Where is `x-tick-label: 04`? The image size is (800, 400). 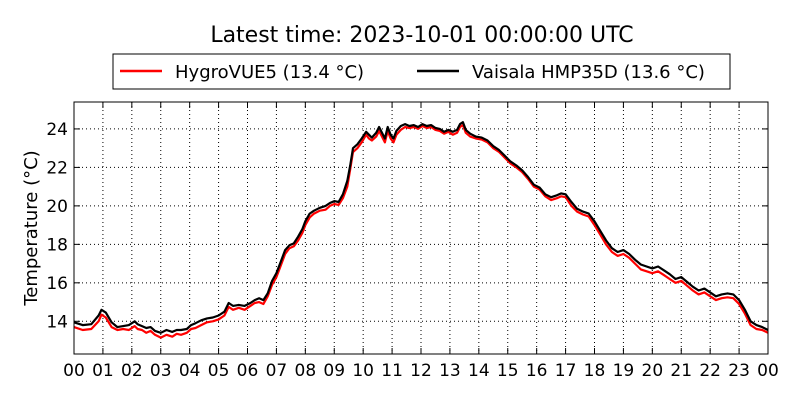 x-tick-label: 04 is located at coordinates (190, 371).